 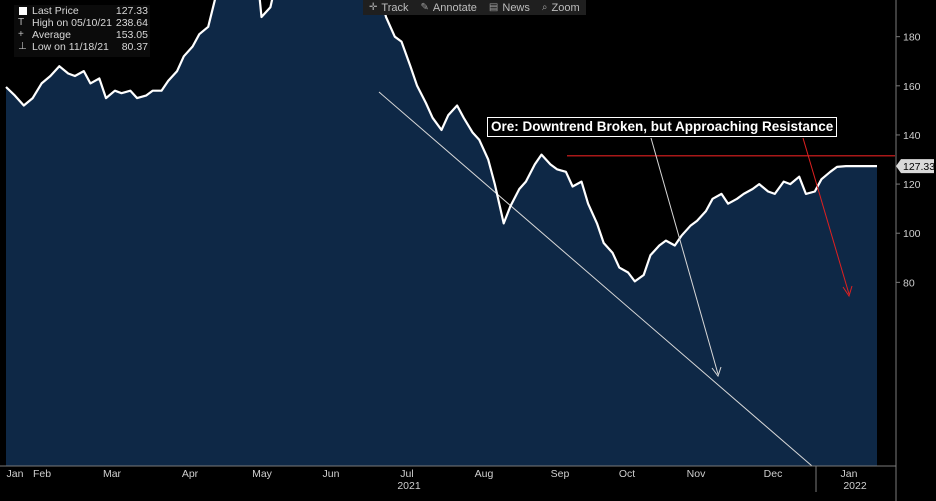 What do you see at coordinates (484, 474) in the screenshot?
I see `x-tick-label: Aug` at bounding box center [484, 474].